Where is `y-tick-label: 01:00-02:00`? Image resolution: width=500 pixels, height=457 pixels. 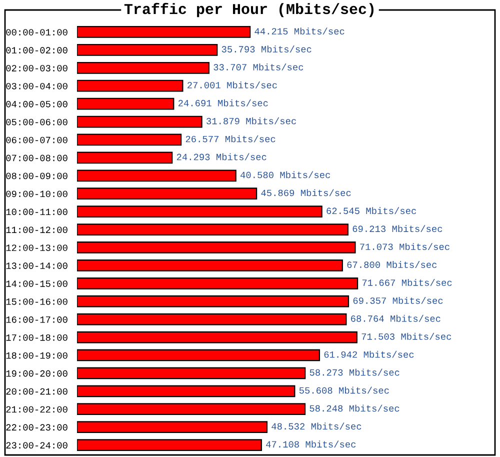 y-tick-label: 01:00-02:00 is located at coordinates (37, 50).